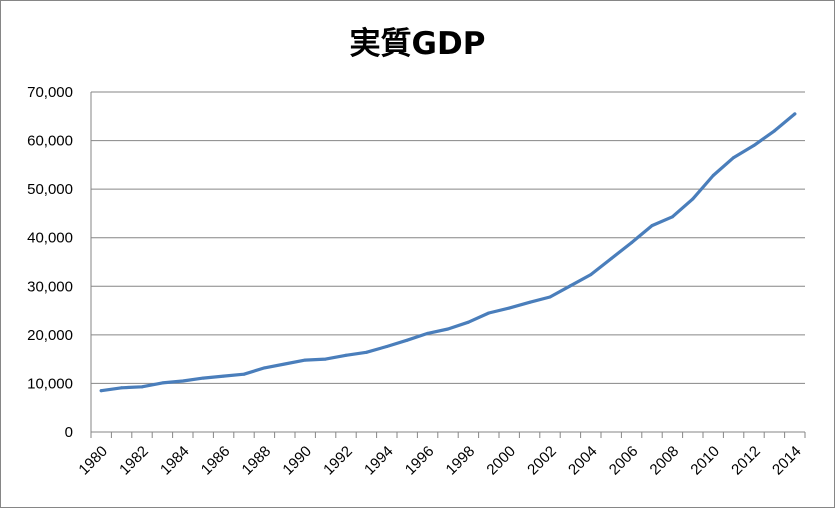 The width and height of the screenshot is (835, 508). What do you see at coordinates (338, 461) in the screenshot?
I see `x-tick-label: 1992` at bounding box center [338, 461].